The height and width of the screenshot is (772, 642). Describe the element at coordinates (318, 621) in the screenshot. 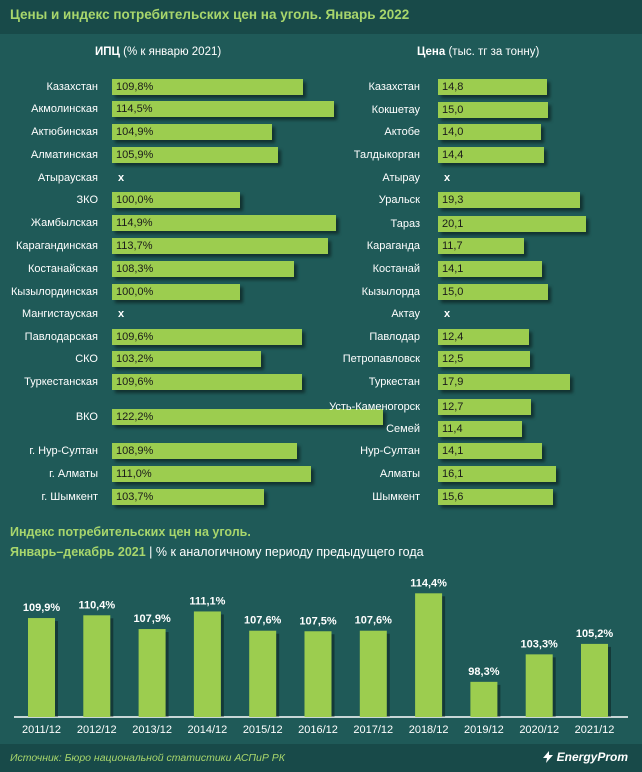

I see `year-bar-value: 107,5%` at that location.